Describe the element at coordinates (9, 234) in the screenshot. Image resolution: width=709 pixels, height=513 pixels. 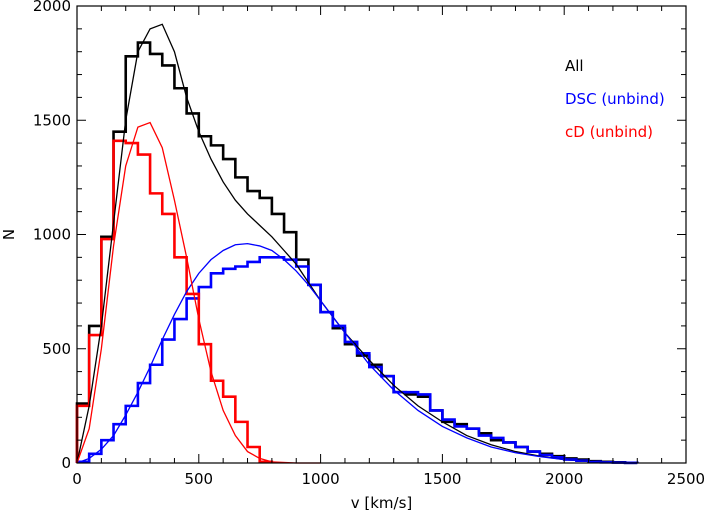
I see `y-axis-label: N` at that location.